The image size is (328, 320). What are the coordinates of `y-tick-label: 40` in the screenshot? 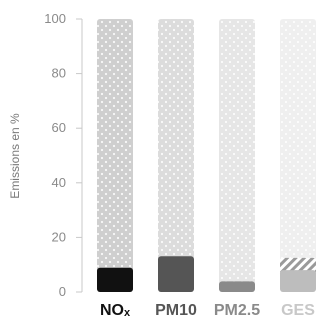 It's located at (59, 182).